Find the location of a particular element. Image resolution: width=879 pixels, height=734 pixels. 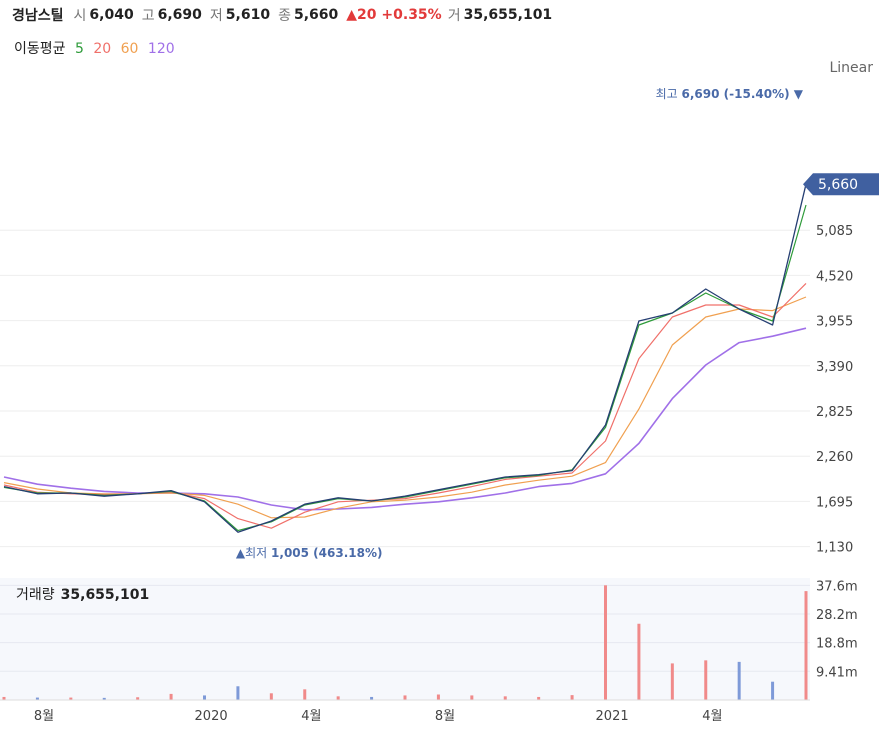

price-axis-label: 1,695 is located at coordinates (834, 502).